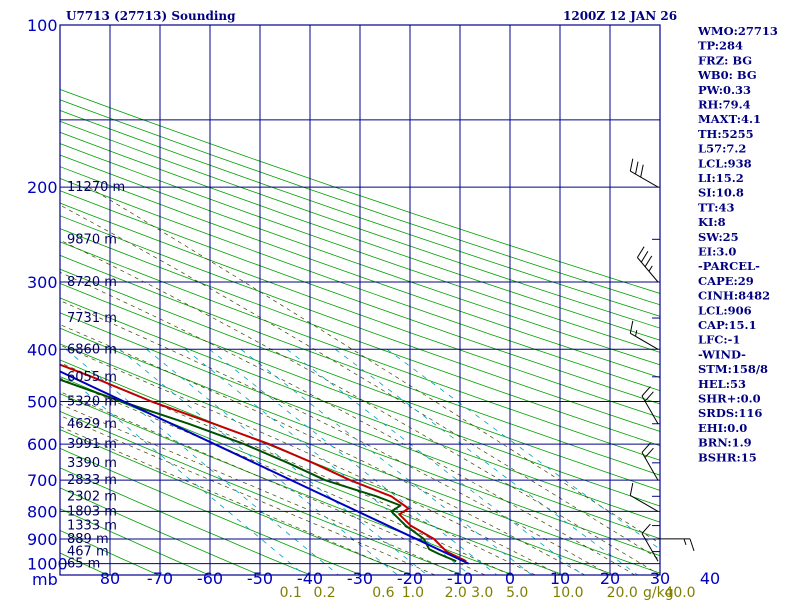 The width and height of the screenshot is (800, 600). I want to click on mixing-ratio-tick-label: 10.0, so click(567, 592).